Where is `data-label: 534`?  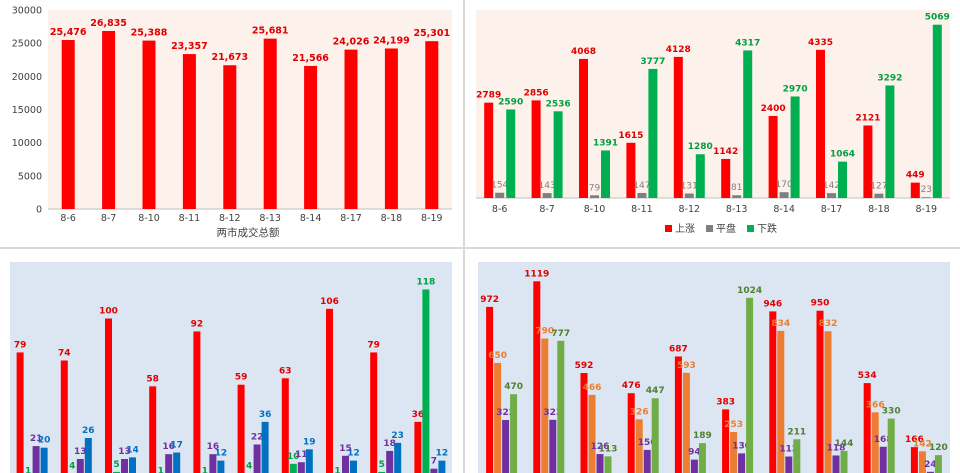
data-label: 534 is located at coordinates (867, 376).